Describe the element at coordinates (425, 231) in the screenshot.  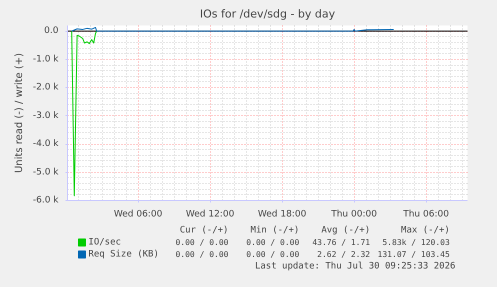
I see `text: Max (-/+)` at that location.